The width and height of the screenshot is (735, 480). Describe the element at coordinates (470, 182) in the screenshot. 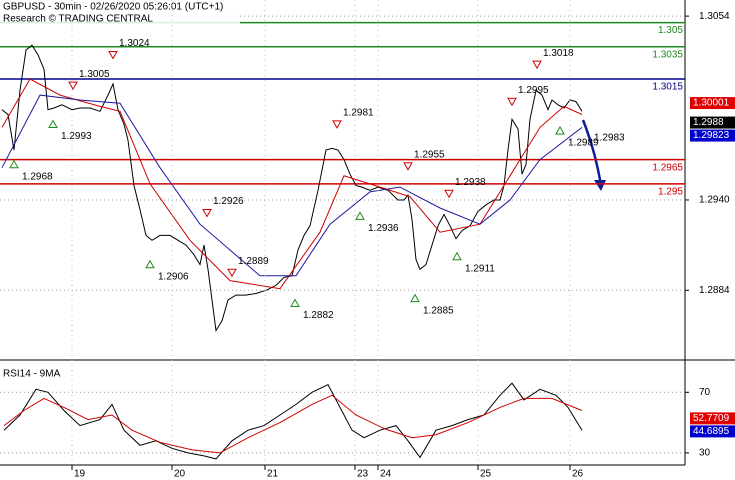

I see `swing-label: 1.2938` at that location.